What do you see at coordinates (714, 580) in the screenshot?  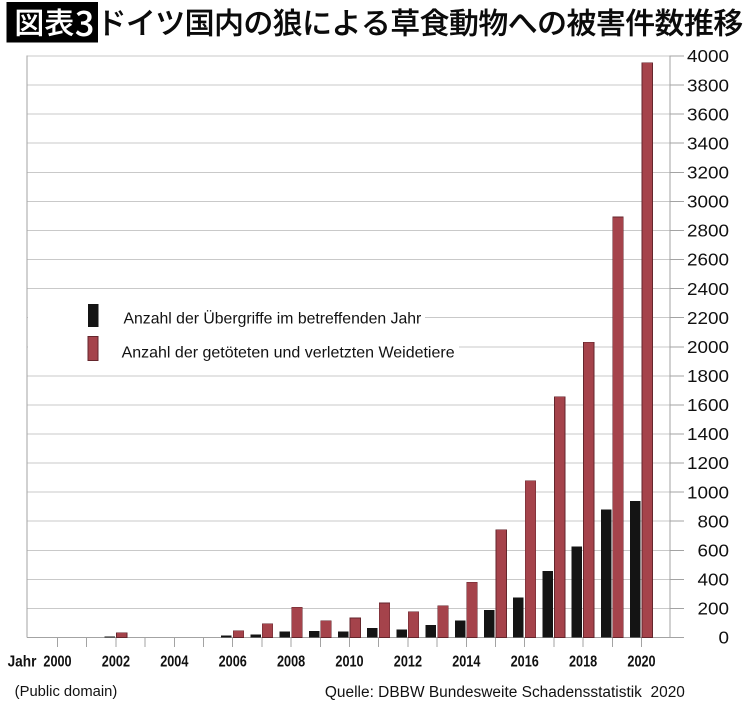 I see `svg-text: 400` at bounding box center [714, 580].